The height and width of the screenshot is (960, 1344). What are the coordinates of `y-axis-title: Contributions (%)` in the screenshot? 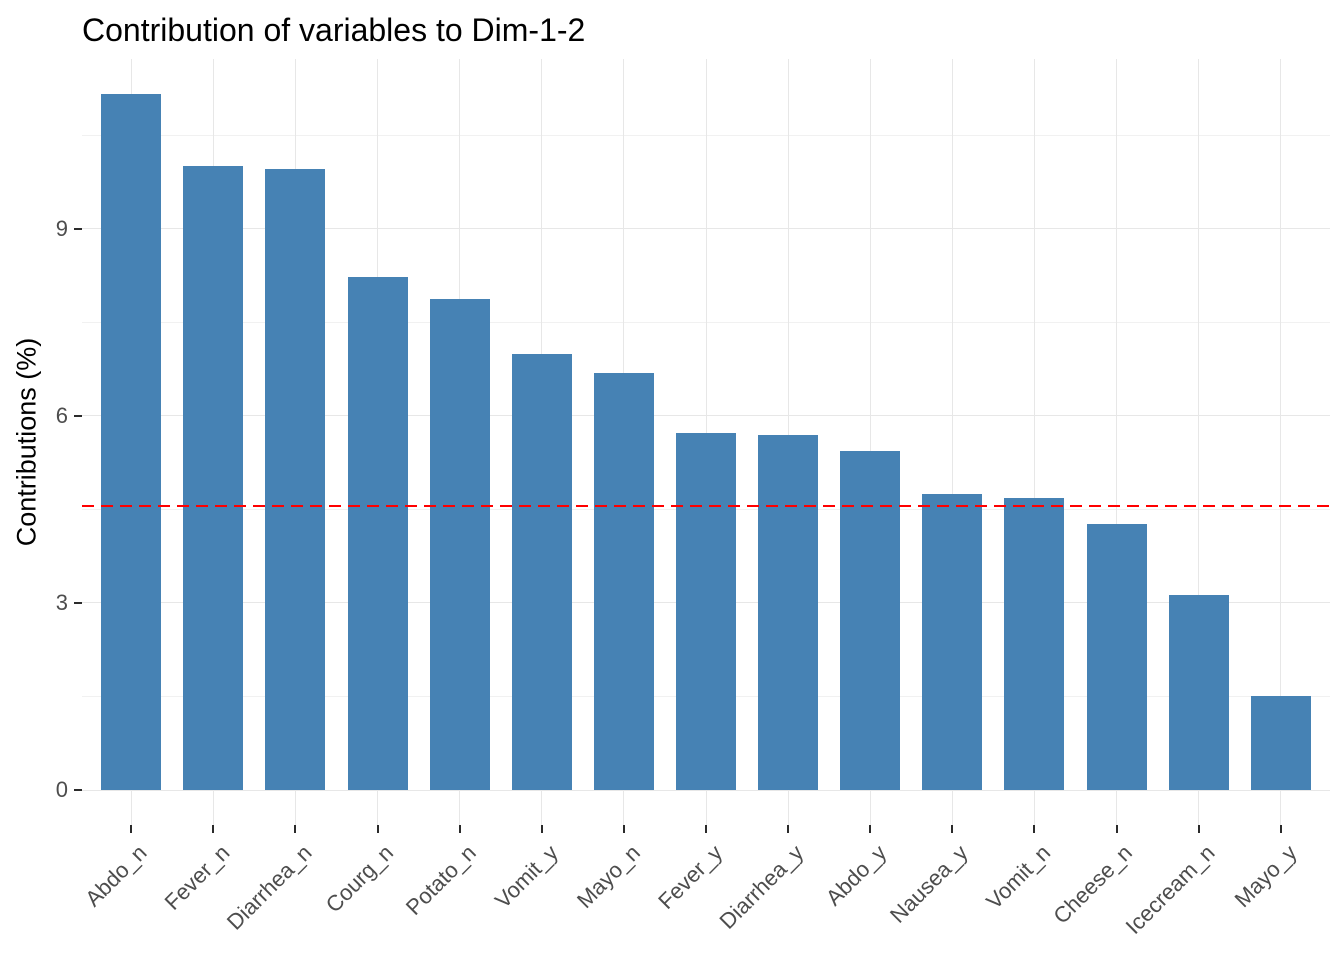 It's located at (26, 442).